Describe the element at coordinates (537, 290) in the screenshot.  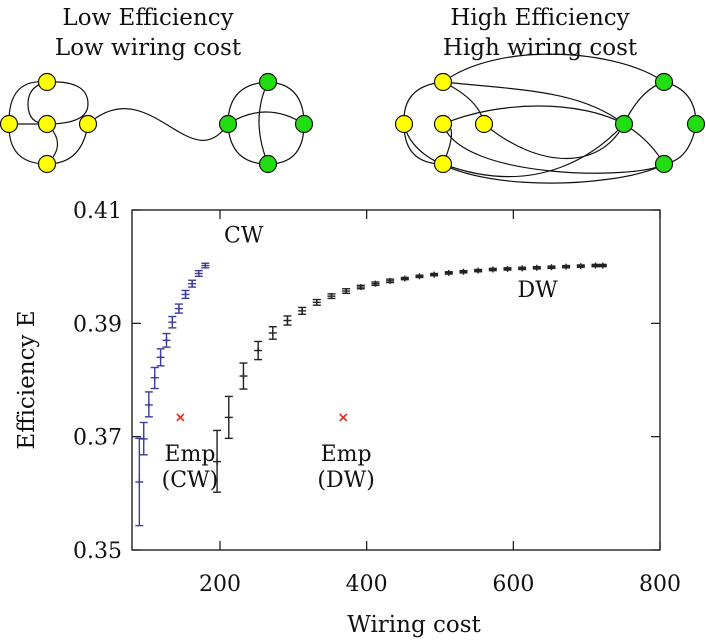
I see `annotation-dw: DW` at that location.